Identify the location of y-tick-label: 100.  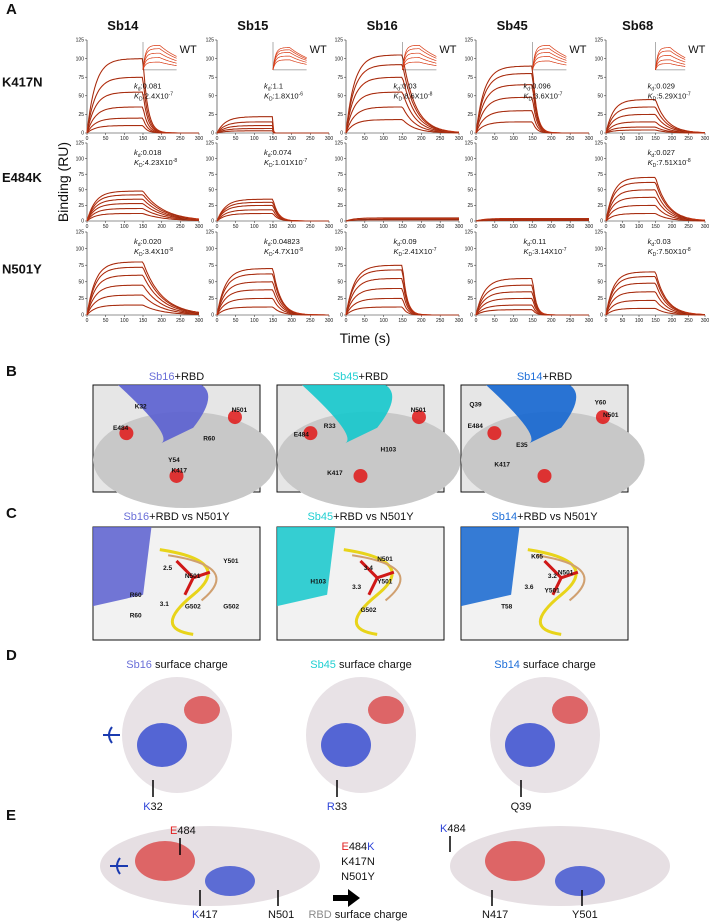
(80, 159).